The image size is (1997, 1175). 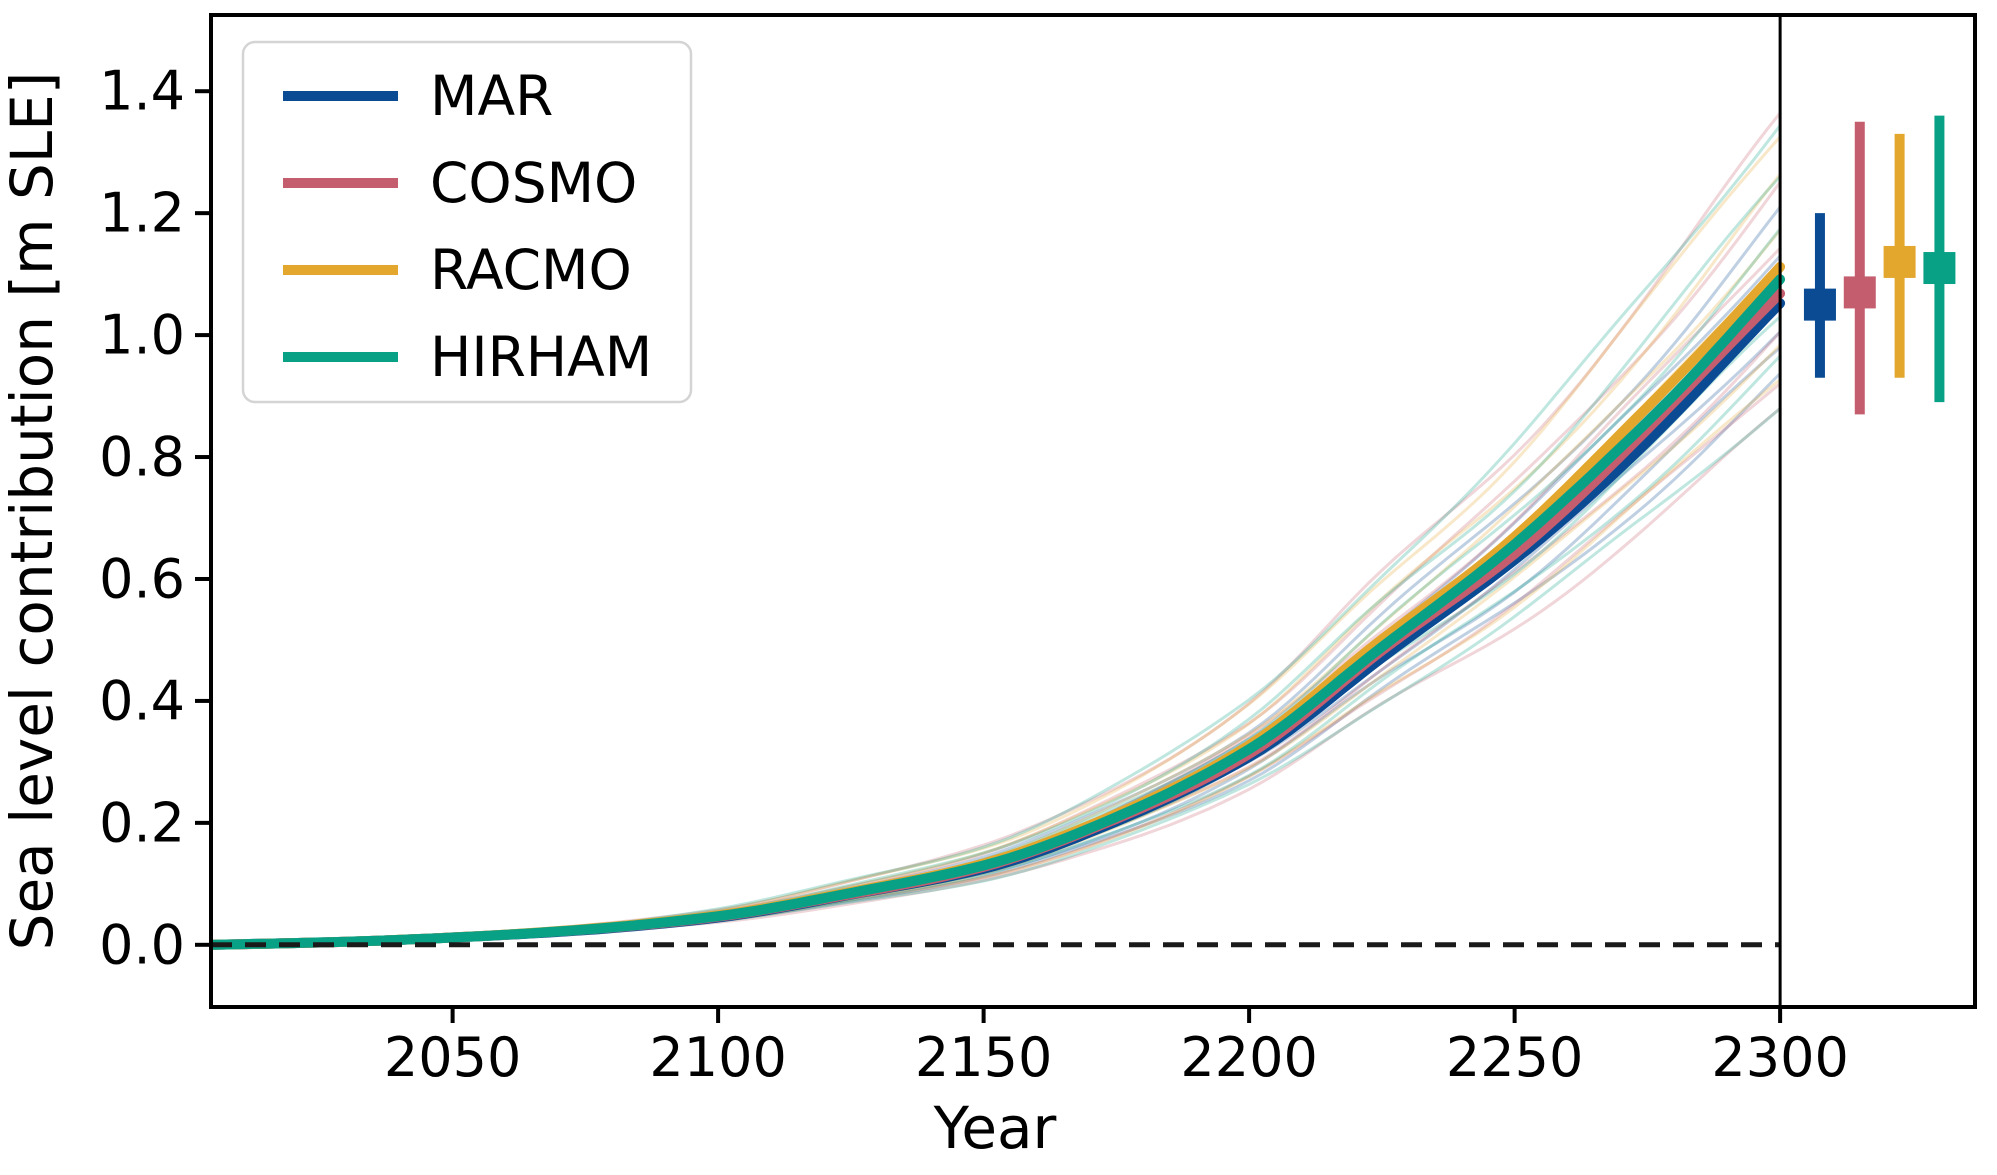 I want to click on y-tick-label: 0.0, so click(x=142, y=944).